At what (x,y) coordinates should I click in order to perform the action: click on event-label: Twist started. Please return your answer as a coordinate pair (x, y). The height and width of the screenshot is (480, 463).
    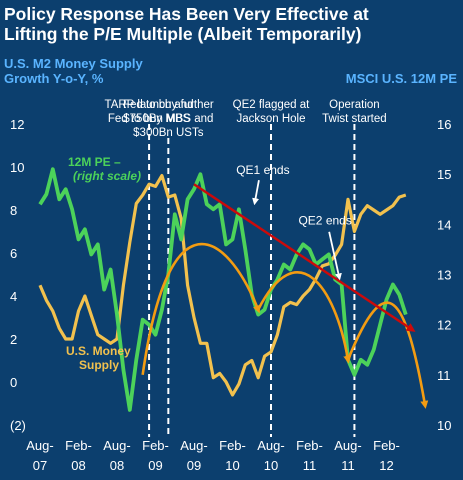
    Looking at the image, I should click on (354, 119).